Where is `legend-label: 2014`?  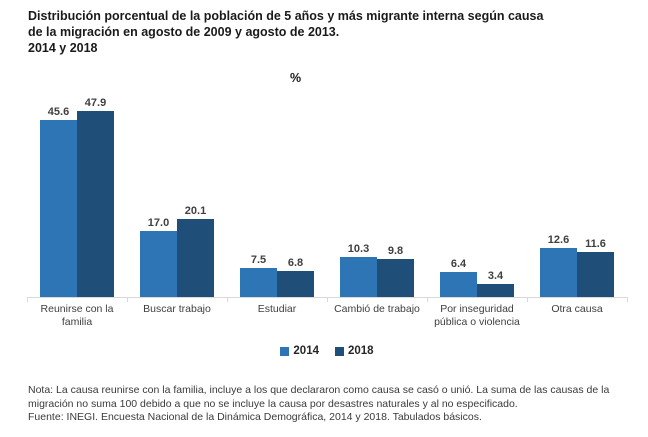 legend-label: 2014 is located at coordinates (306, 351).